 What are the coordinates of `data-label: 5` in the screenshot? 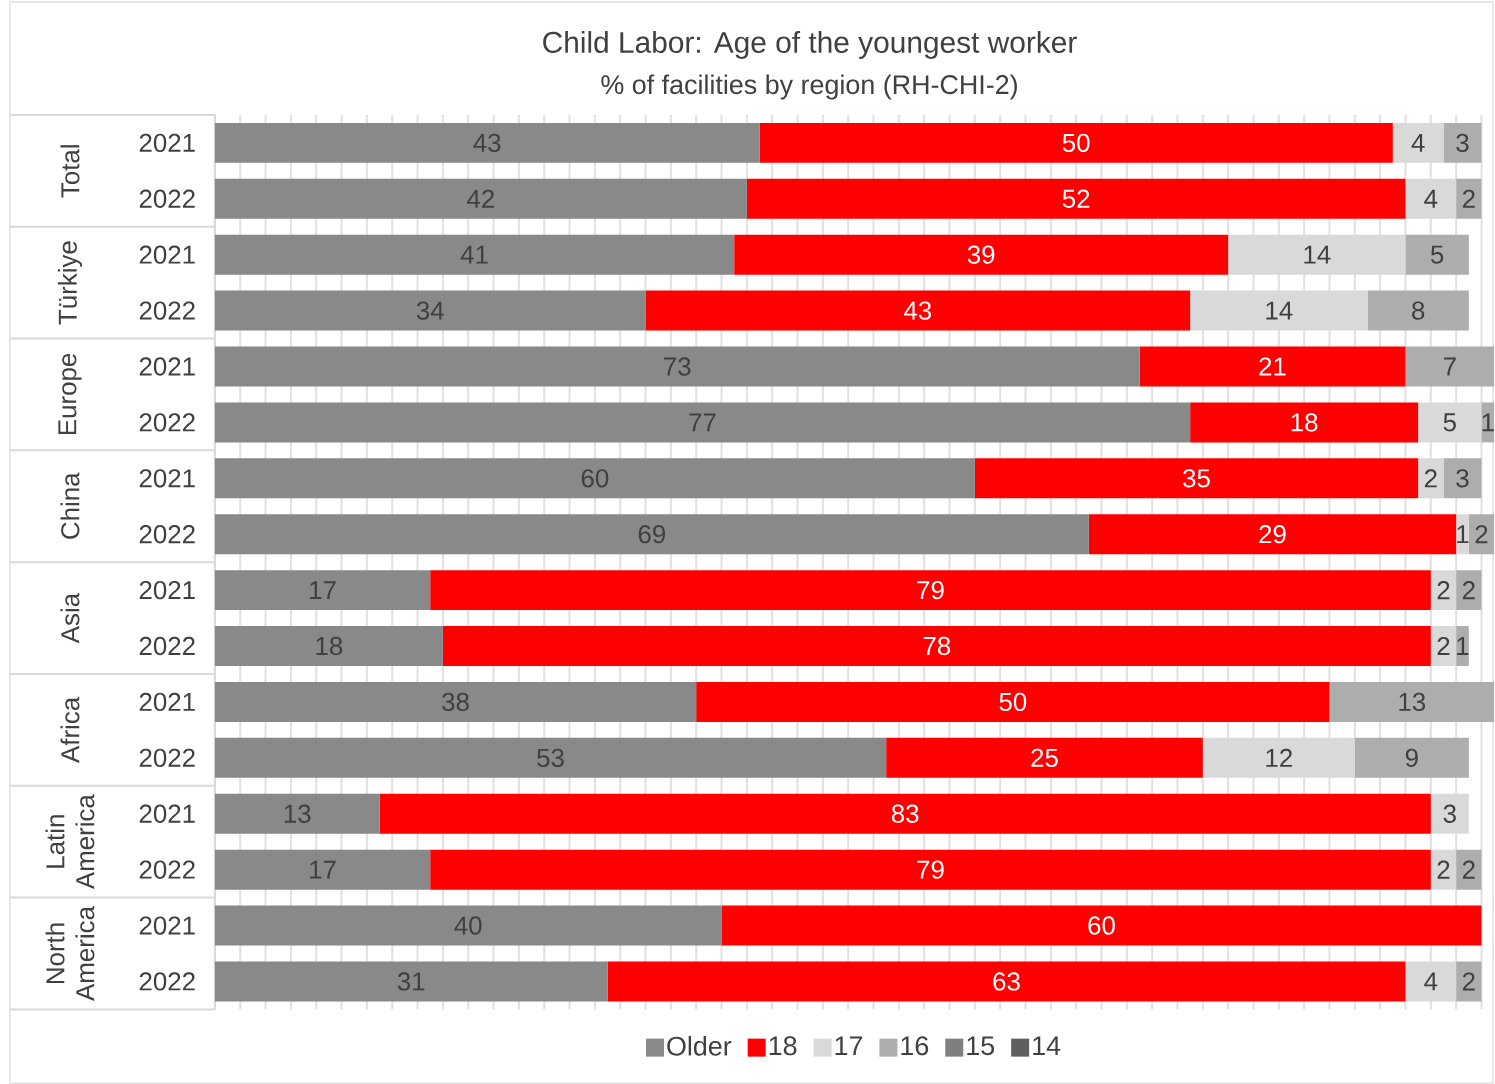 It's located at (1449, 422).